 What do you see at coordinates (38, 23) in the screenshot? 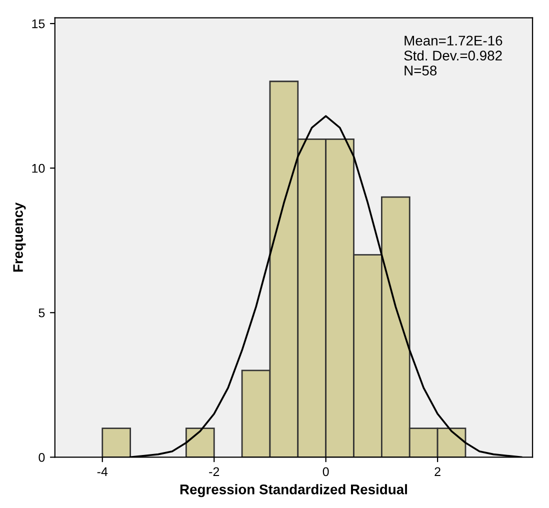
I see `y-tick-label: 15` at bounding box center [38, 23].